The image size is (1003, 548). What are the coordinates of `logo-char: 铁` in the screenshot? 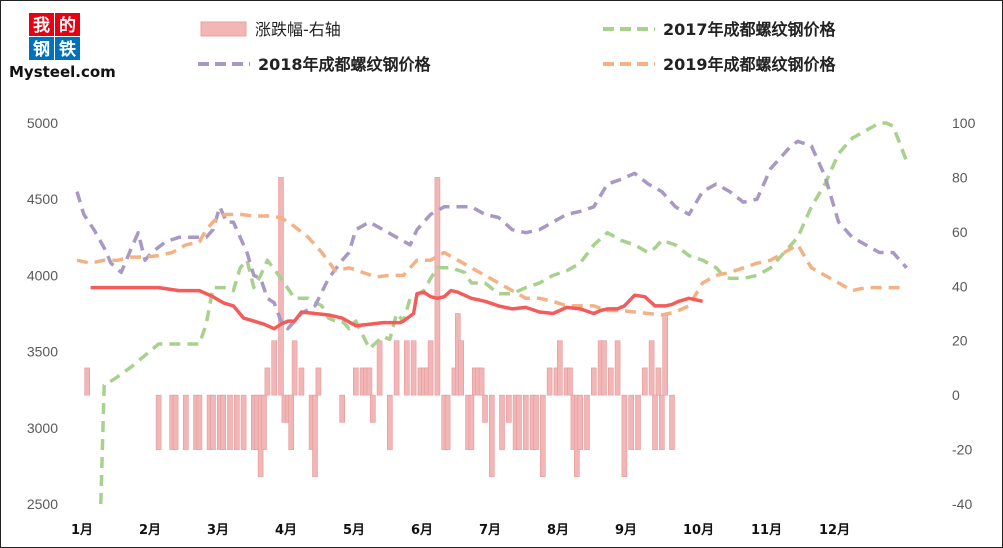 It's located at (67, 49).